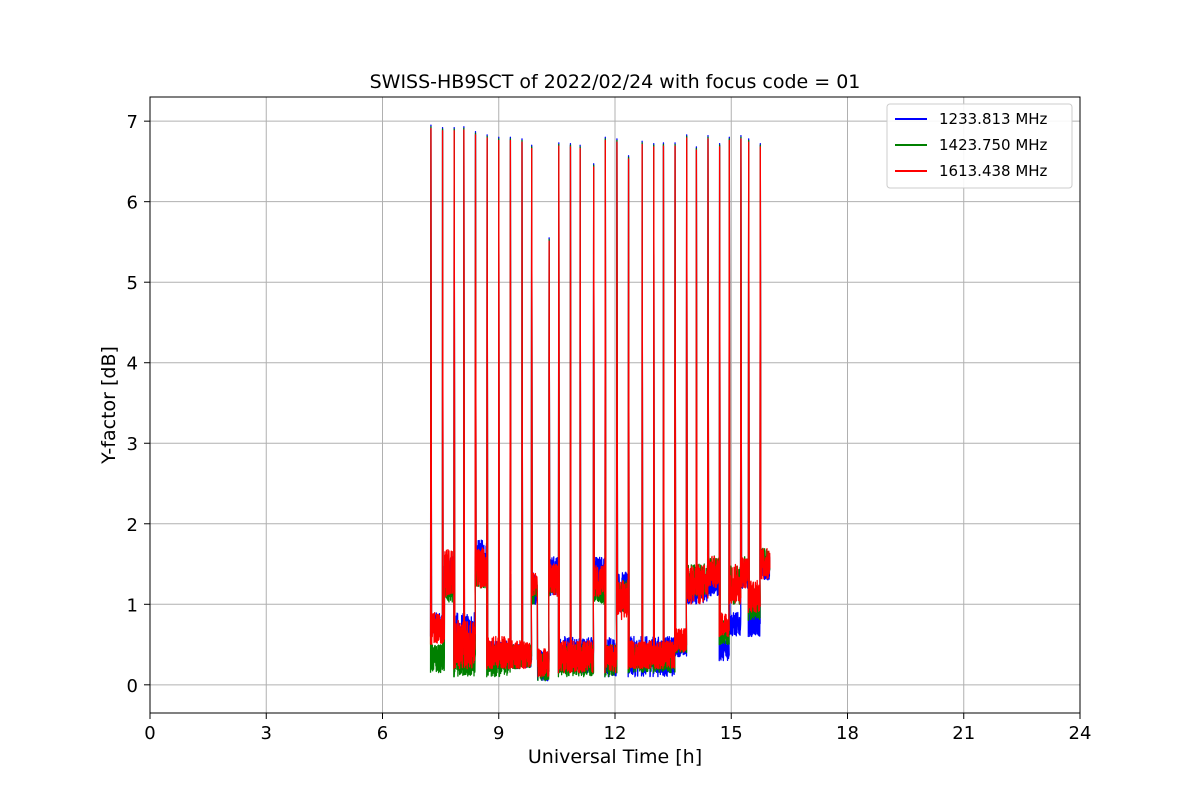  What do you see at coordinates (963, 733) in the screenshot?
I see `x-tick-label: 21` at bounding box center [963, 733].